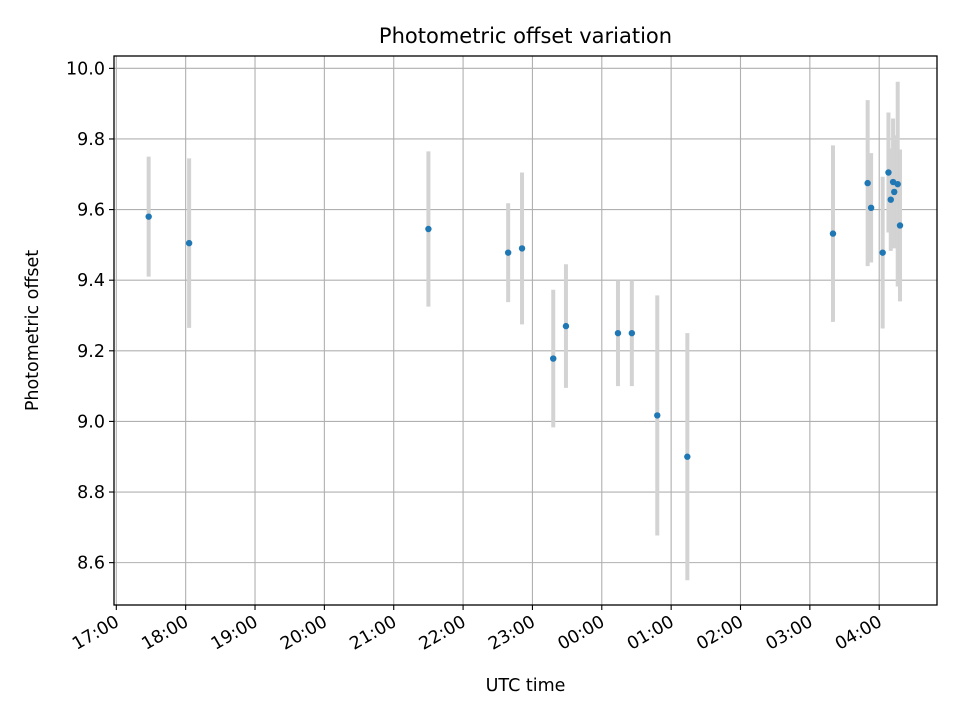  What do you see at coordinates (443, 633) in the screenshot?
I see `x-tick-label: 22:00` at bounding box center [443, 633].